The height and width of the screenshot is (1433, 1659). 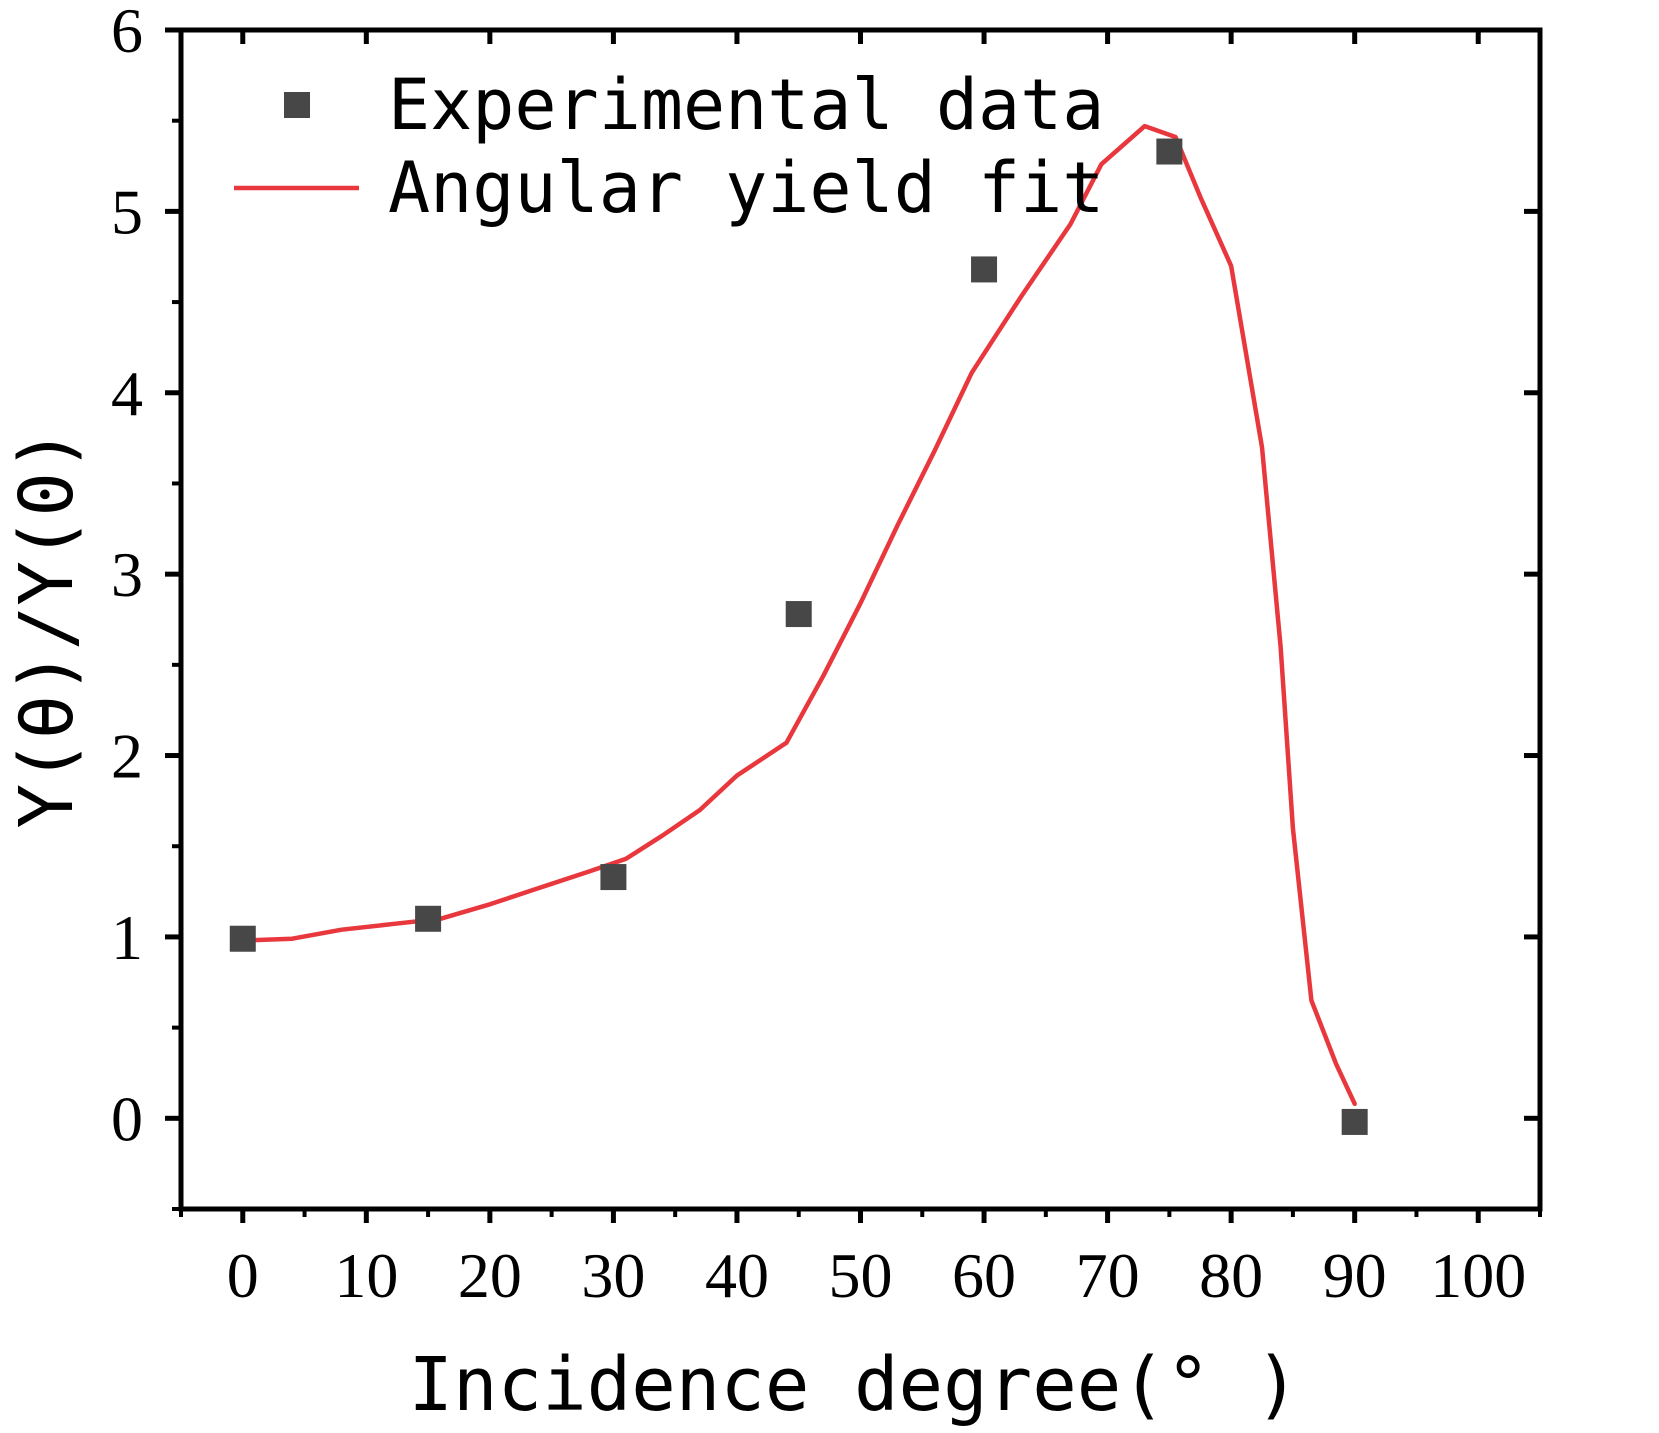 What do you see at coordinates (127, 756) in the screenshot?
I see `y-tick-label: 2` at bounding box center [127, 756].